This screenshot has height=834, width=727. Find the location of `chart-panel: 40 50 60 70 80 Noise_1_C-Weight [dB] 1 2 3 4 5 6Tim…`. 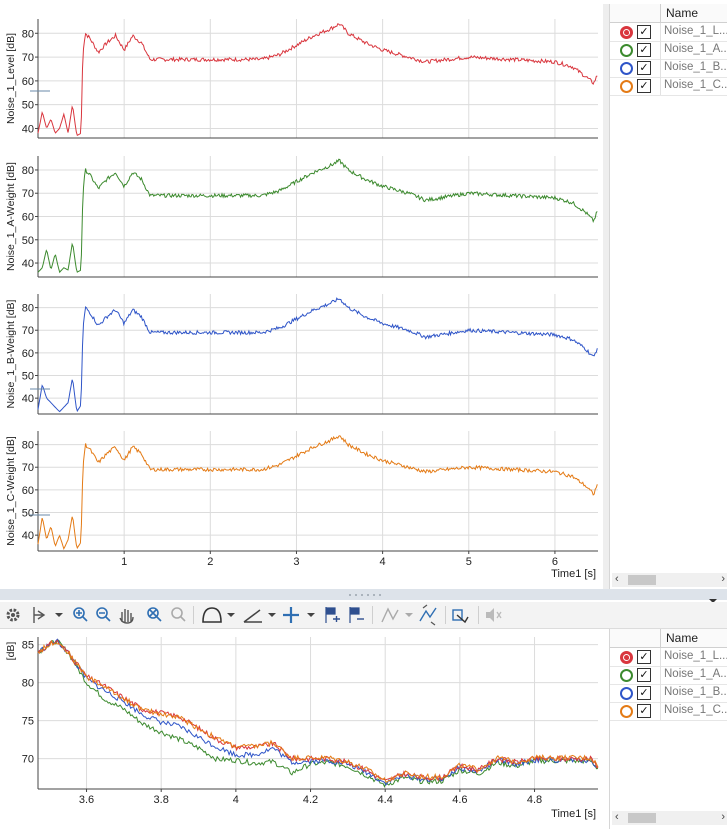

chart-panel: 40 50 60 70 80 Noise_1_C-Weight [dB] 1 2 3 4 5 6Tim… is located at coordinates (301, 505).